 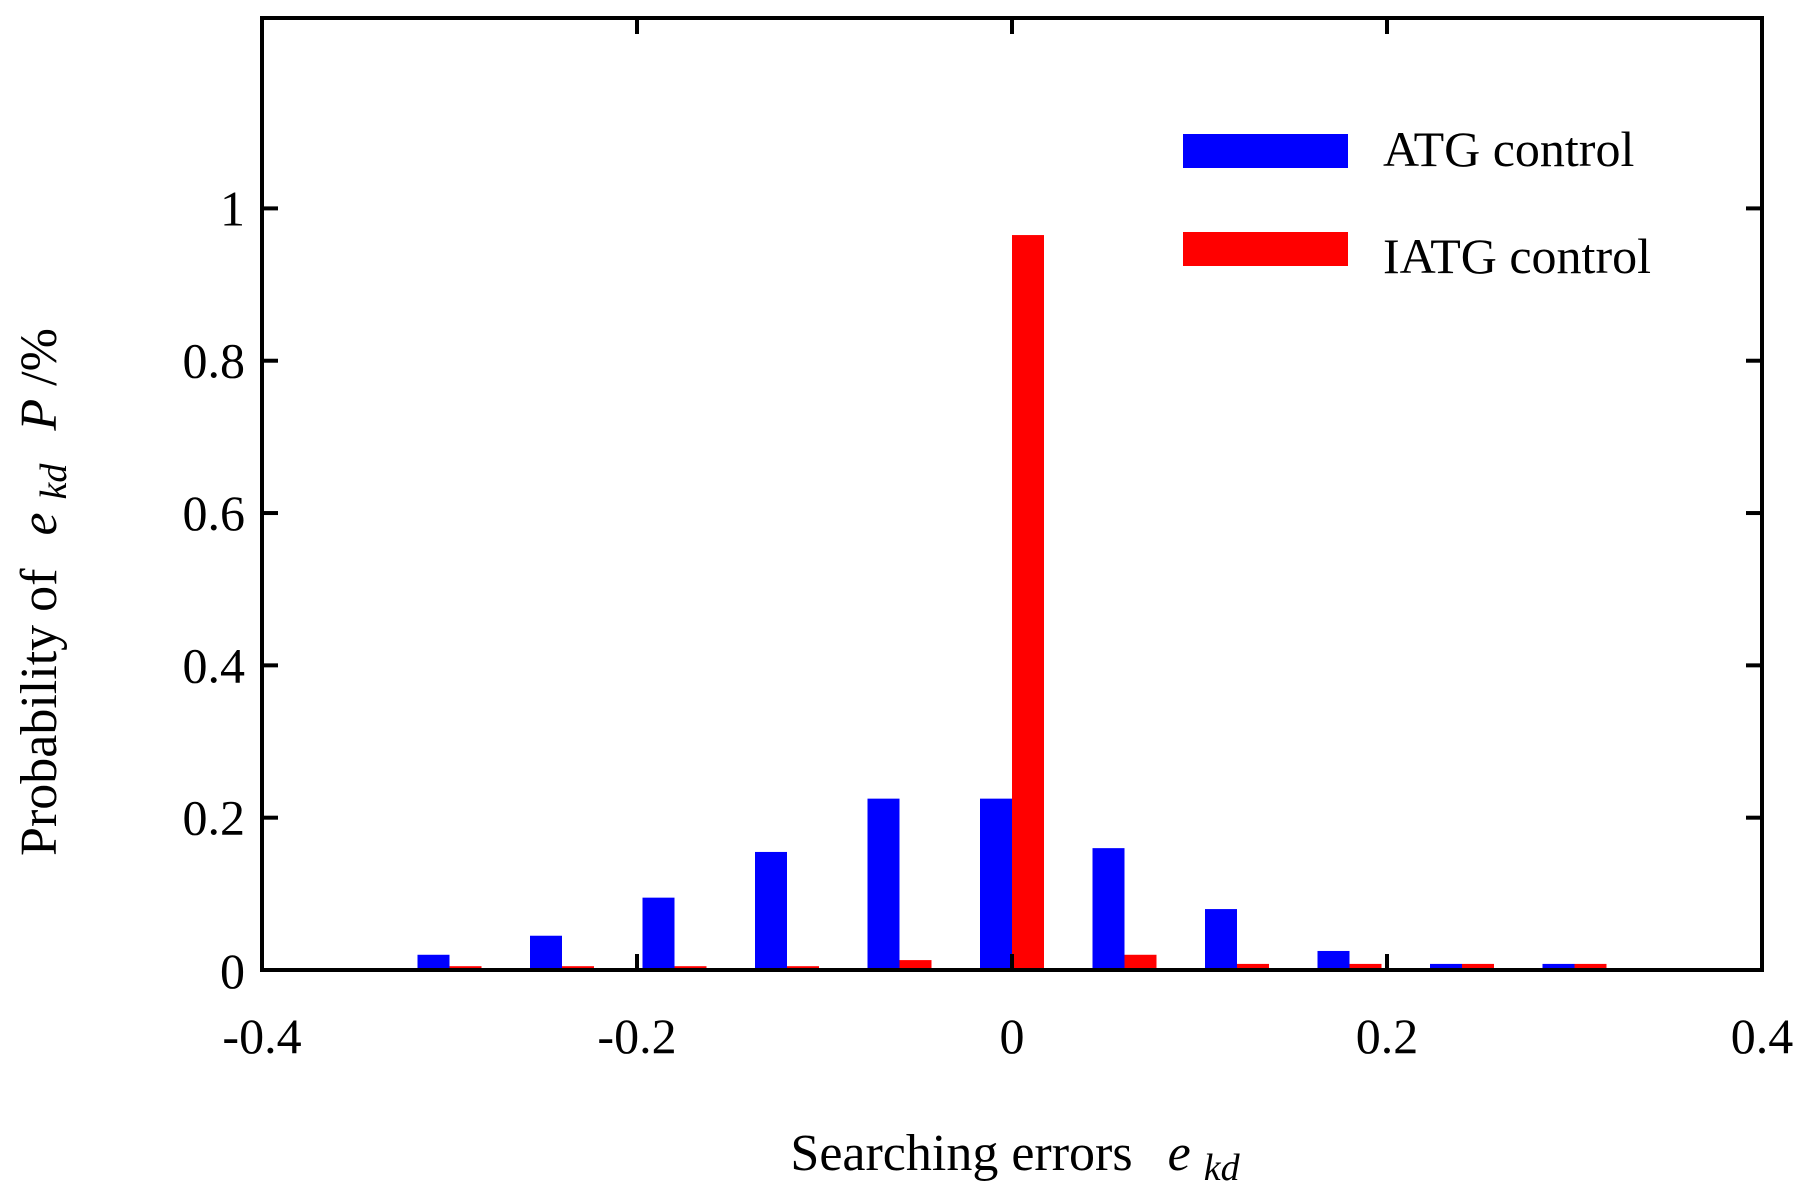 I want to click on x-tick-label: -0.4, so click(x=261, y=1036).